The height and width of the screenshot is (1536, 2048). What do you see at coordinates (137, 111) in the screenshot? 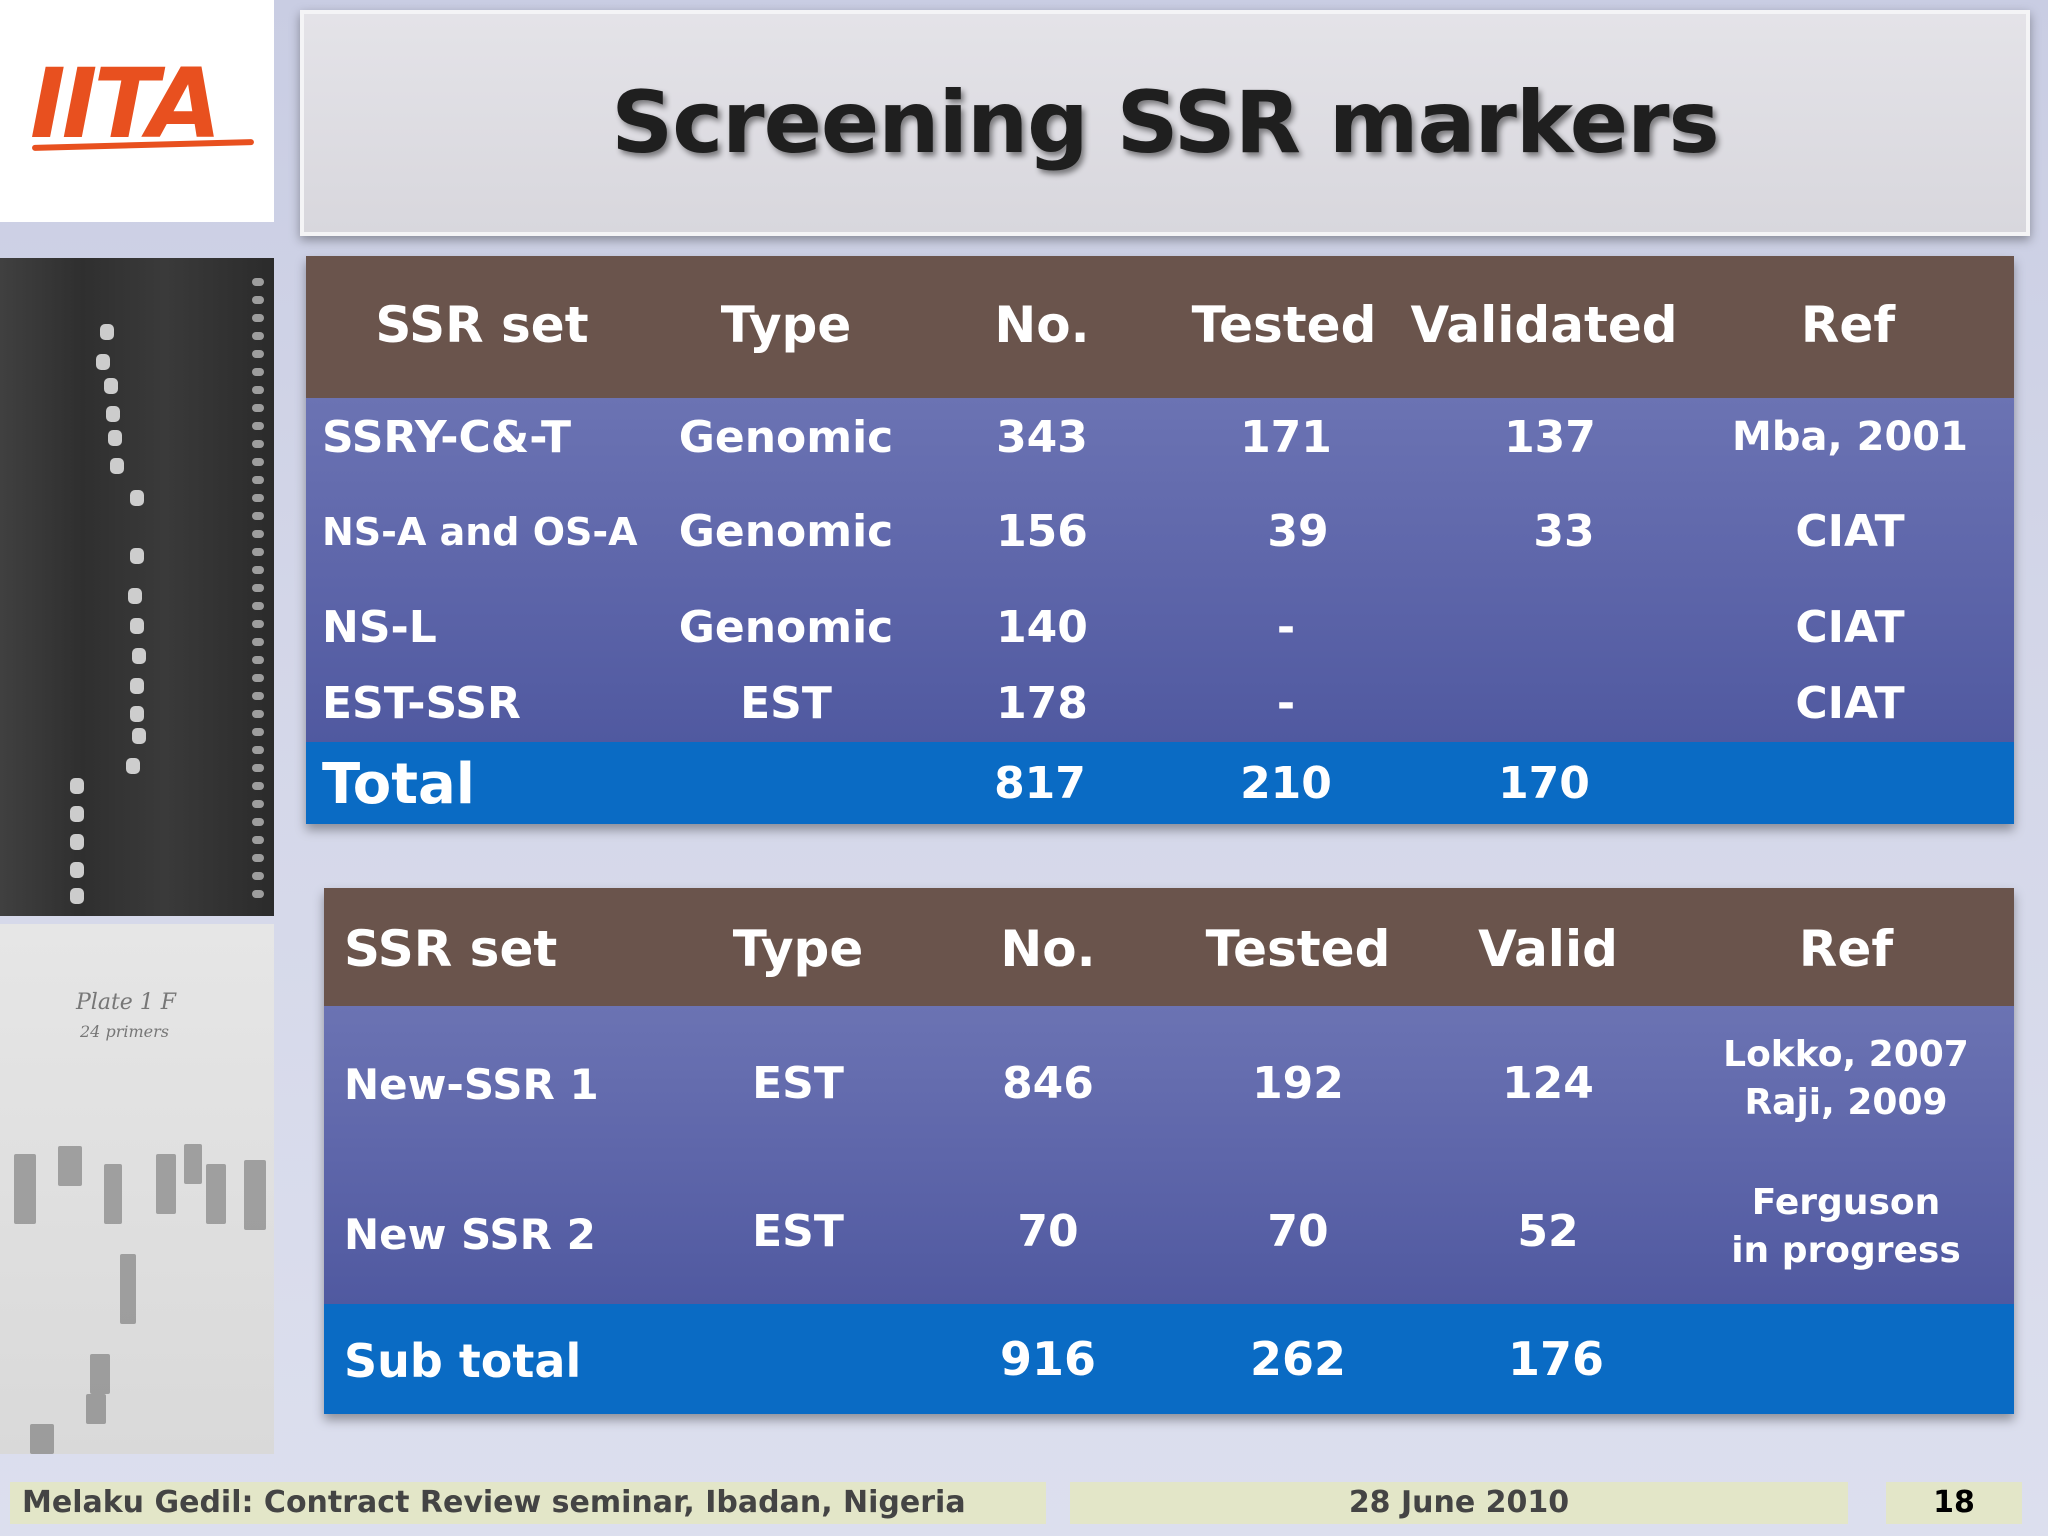
I see `logo-panel: IITA` at bounding box center [137, 111].